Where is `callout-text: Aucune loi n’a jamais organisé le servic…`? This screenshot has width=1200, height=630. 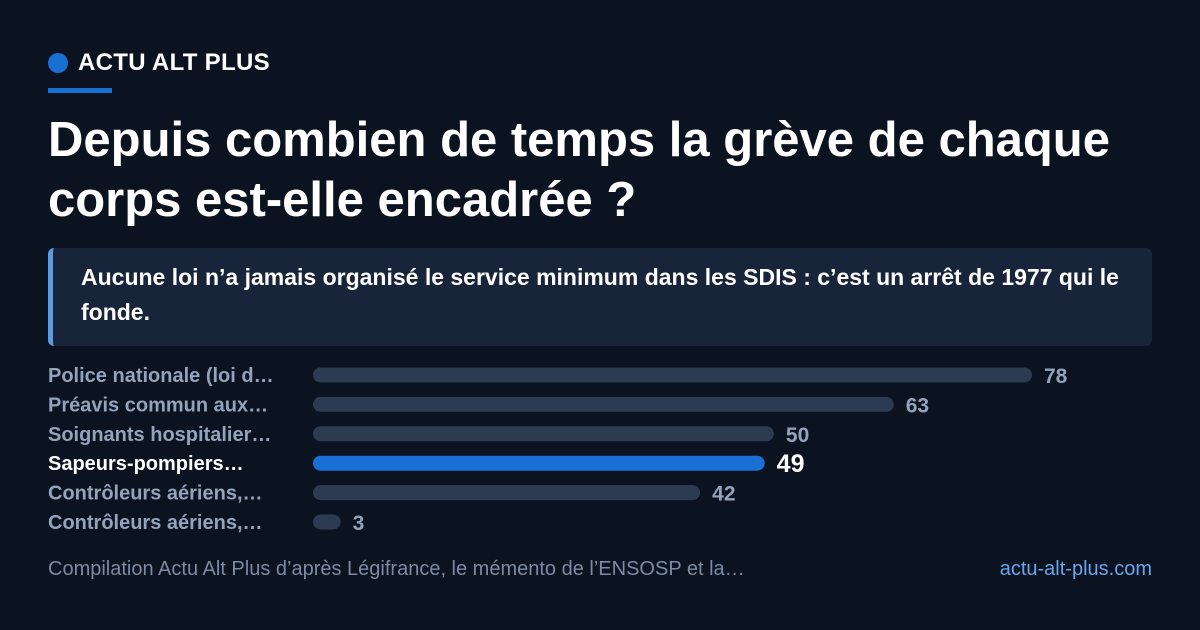 callout-text: Aucune loi n’a jamais organisé le servic… is located at coordinates (600, 294).